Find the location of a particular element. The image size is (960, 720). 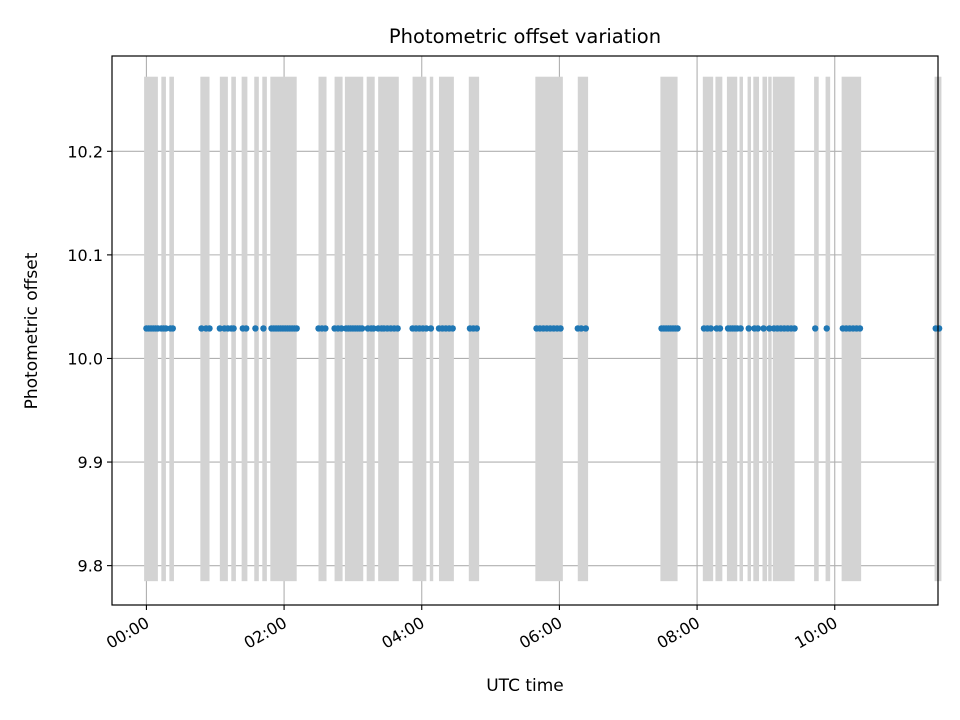

data-points is located at coordinates (543, 328).